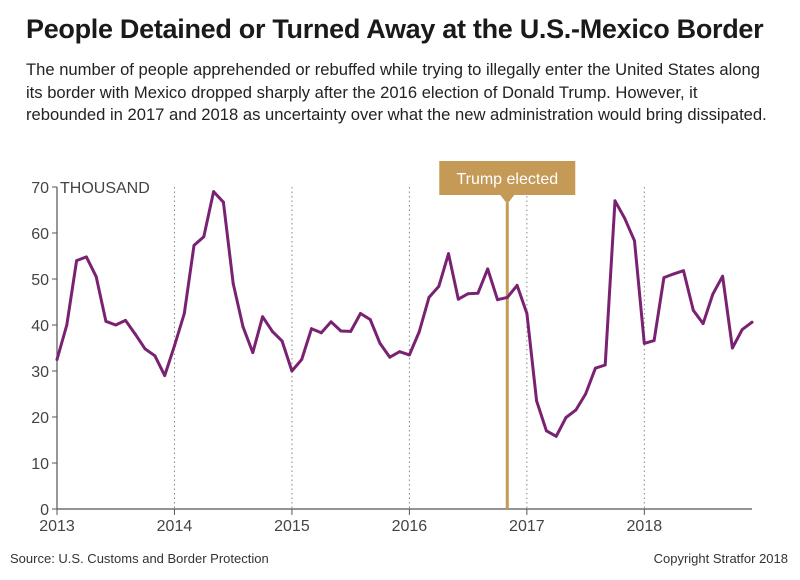  What do you see at coordinates (410, 526) in the screenshot?
I see `x-tick-label-2016: 2016` at bounding box center [410, 526].